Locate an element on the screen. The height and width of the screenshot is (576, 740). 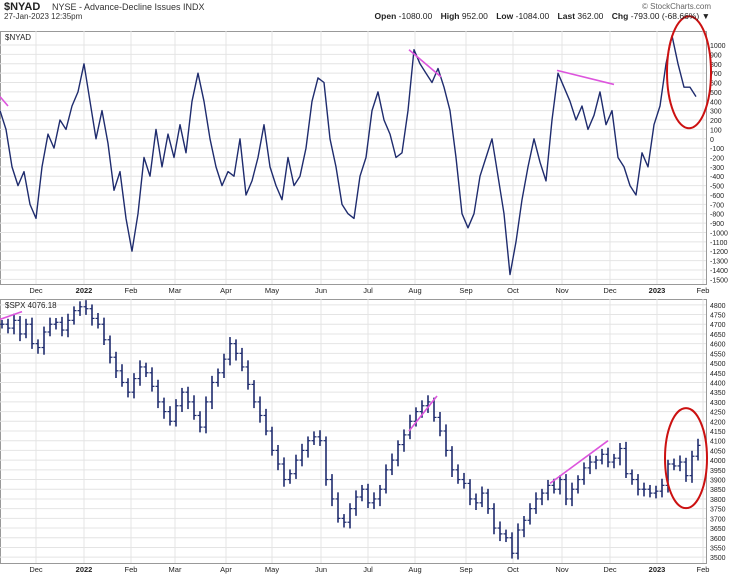
y-tick-label: 4450 is located at coordinates (718, 374).